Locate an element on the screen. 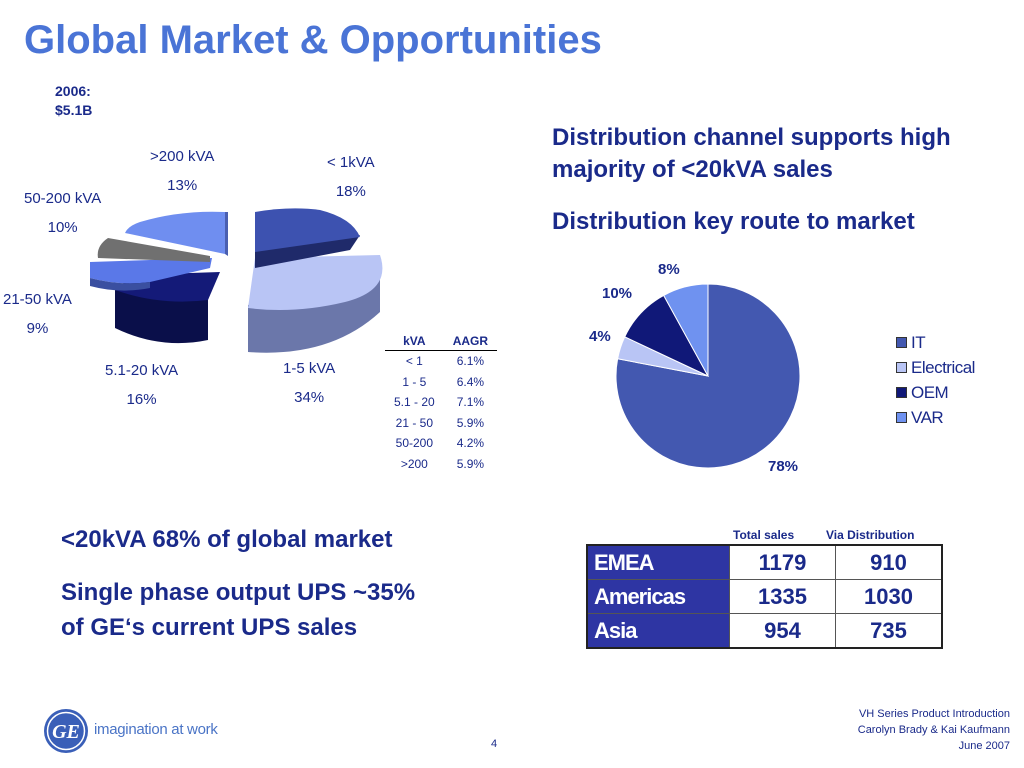 Image resolution: width=1024 pixels, height=768 pixels. legend-swatch-electrical is located at coordinates (901, 367).